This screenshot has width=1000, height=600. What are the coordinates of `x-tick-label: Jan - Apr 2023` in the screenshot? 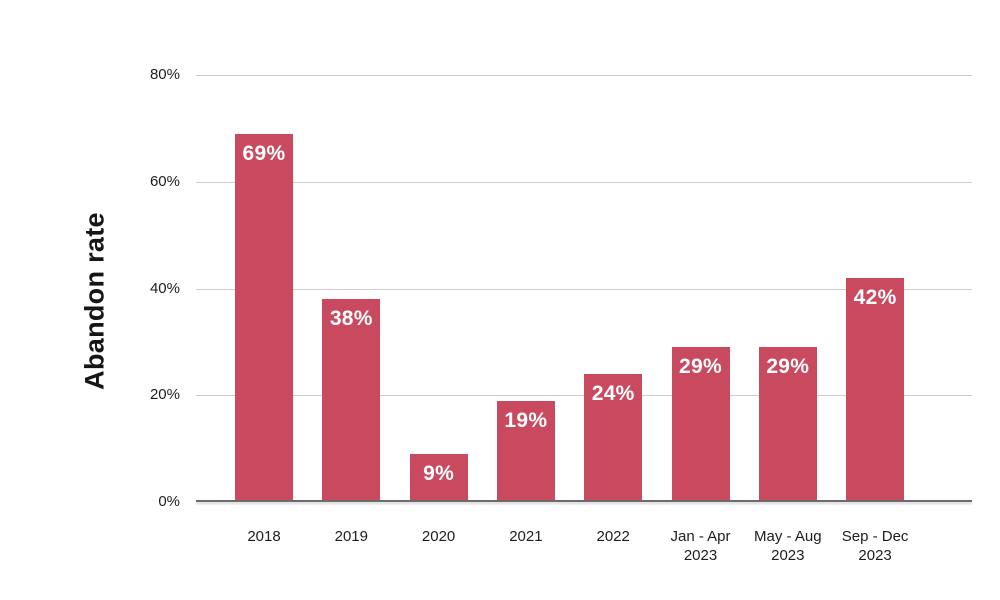 It's located at (700, 546).